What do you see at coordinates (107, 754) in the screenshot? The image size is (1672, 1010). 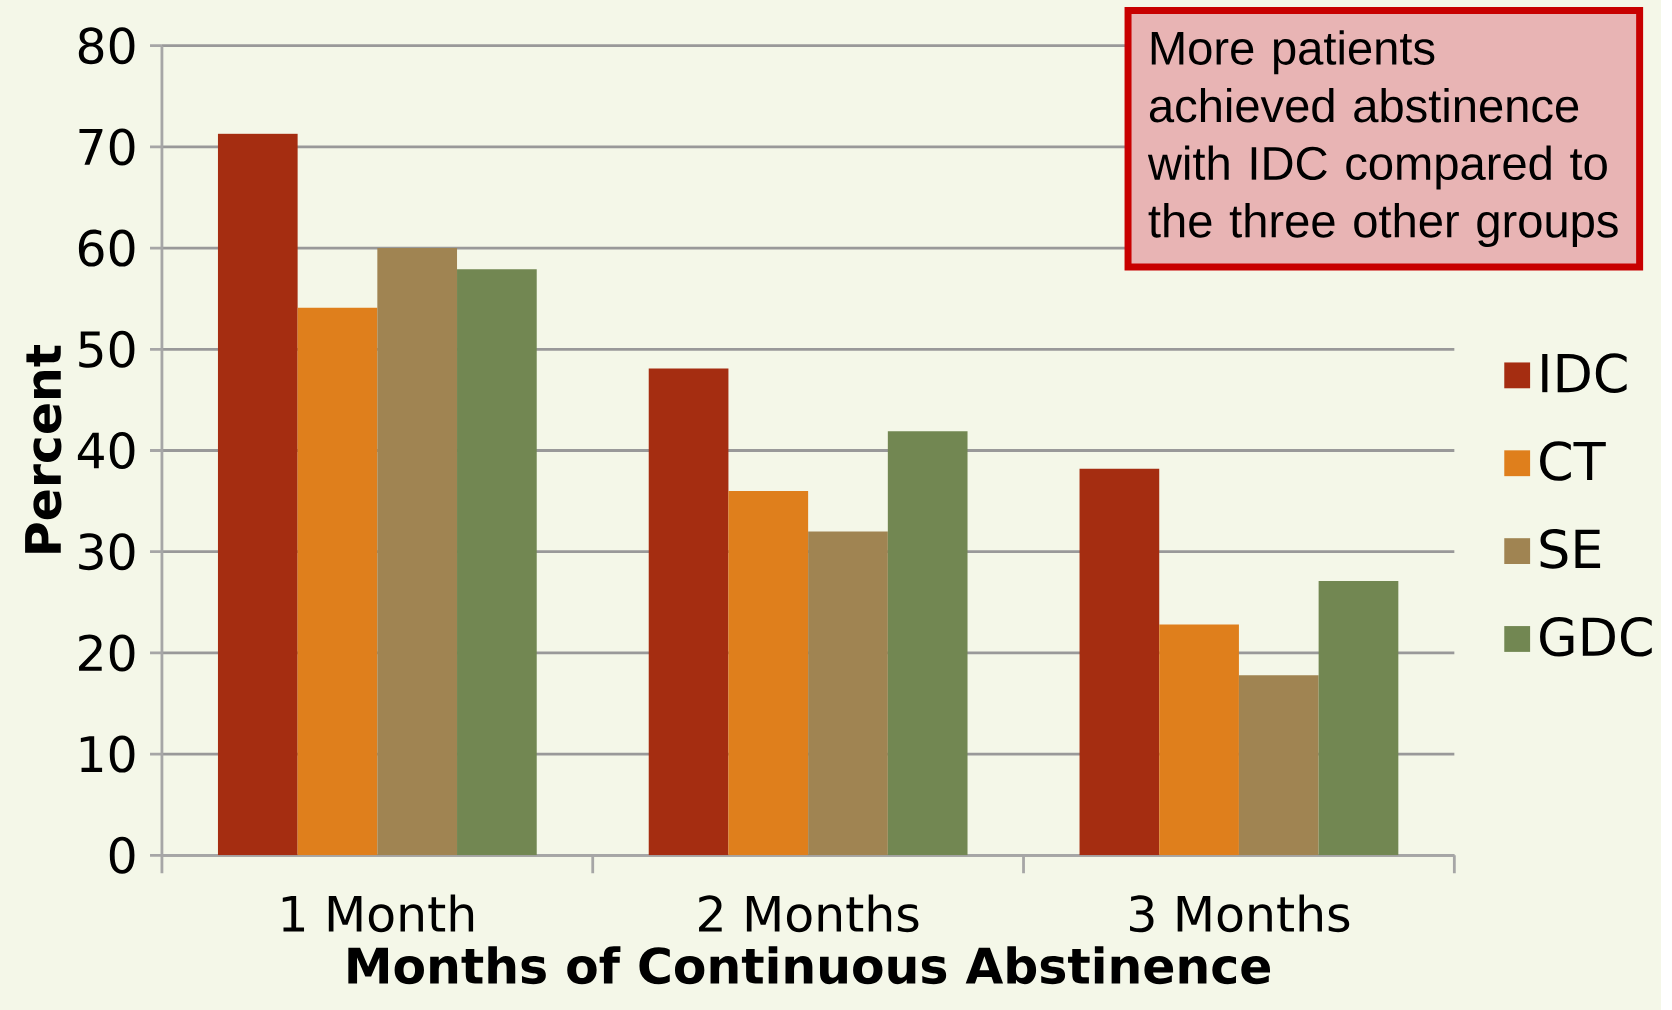 I see `y-tick-label: 10` at bounding box center [107, 754].